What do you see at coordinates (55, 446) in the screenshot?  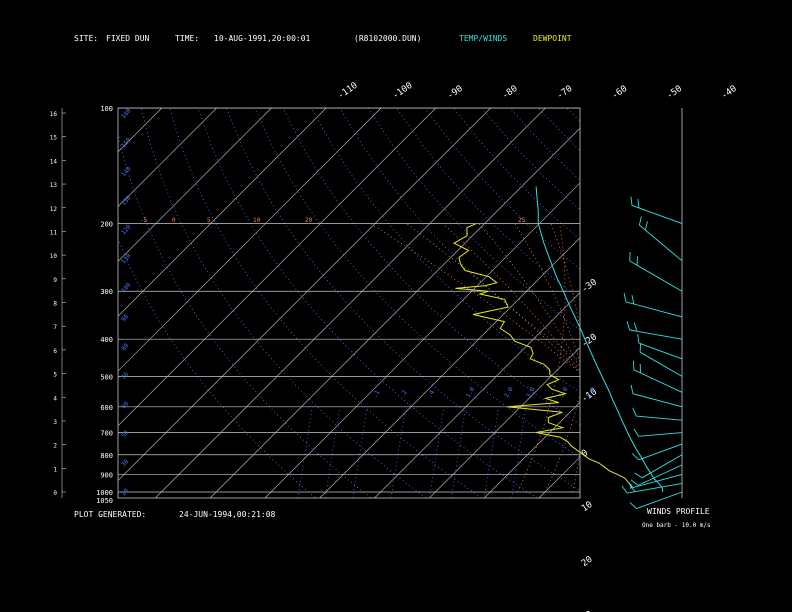 I see `height-tick-label: 2` at bounding box center [55, 446].